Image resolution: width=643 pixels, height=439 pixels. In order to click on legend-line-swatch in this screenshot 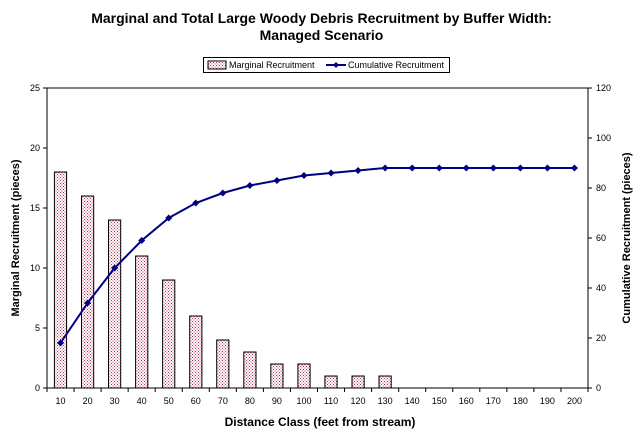, I will do `click(336, 65)`.